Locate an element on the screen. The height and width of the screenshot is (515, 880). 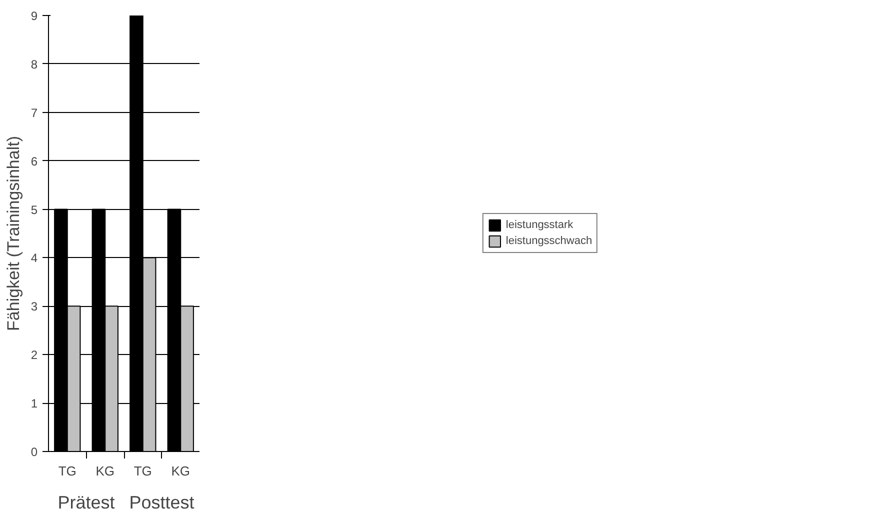
y-tick-label: 7 is located at coordinates (34, 113).